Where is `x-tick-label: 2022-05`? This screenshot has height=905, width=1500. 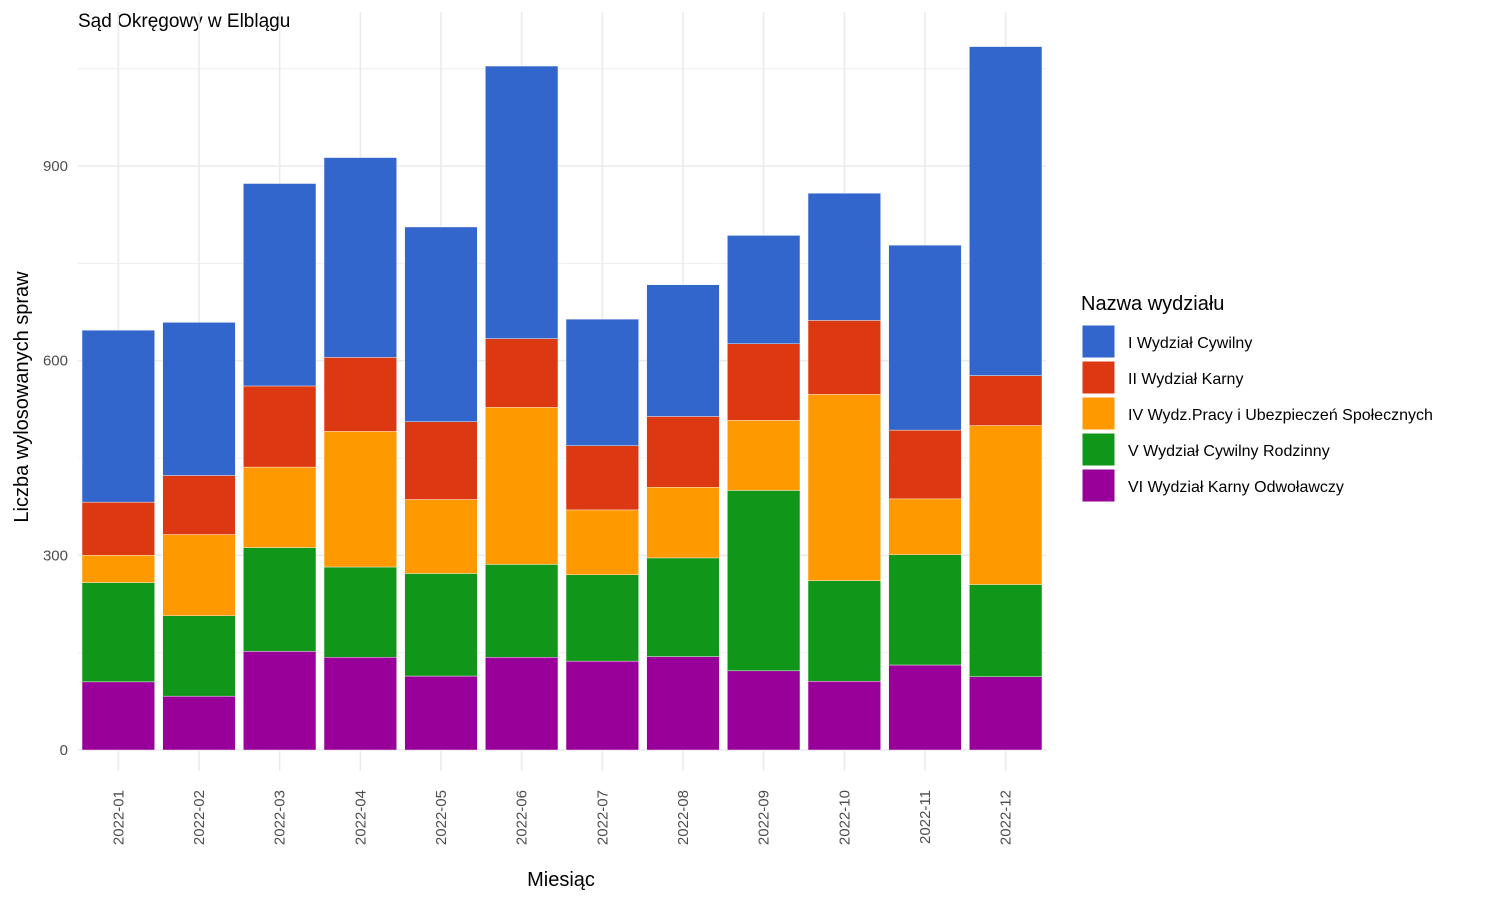
x-tick-label: 2022-05 is located at coordinates (441, 817).